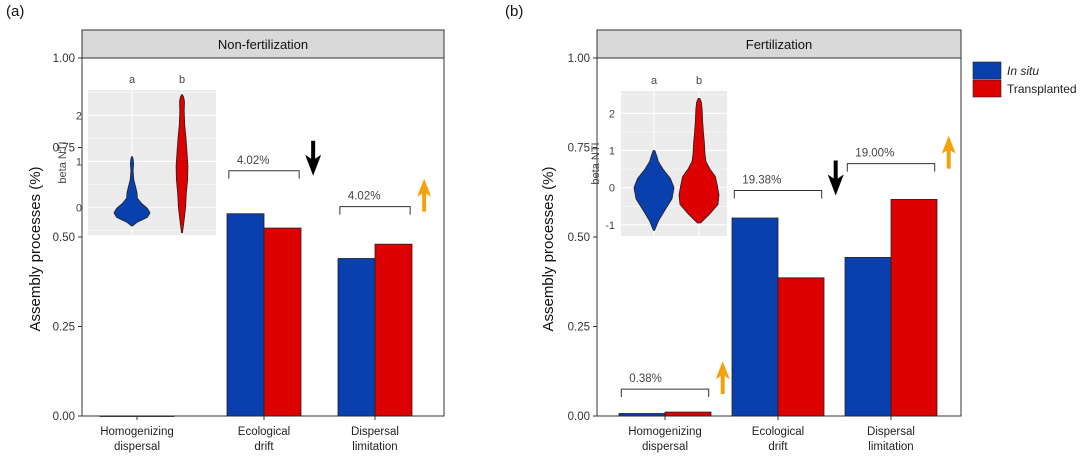 This screenshot has height=456, width=1080. I want to click on facet-title: Non-fertilization, so click(263, 44).